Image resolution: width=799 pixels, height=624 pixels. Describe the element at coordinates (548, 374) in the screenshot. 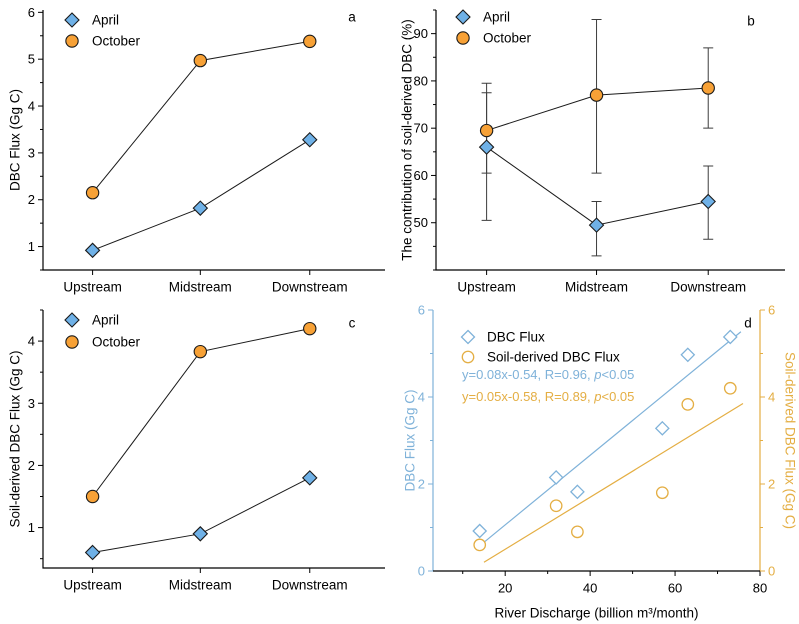

I see `regression-equation: y=0.08x-0.54, R=0.96, p<0.05` at that location.